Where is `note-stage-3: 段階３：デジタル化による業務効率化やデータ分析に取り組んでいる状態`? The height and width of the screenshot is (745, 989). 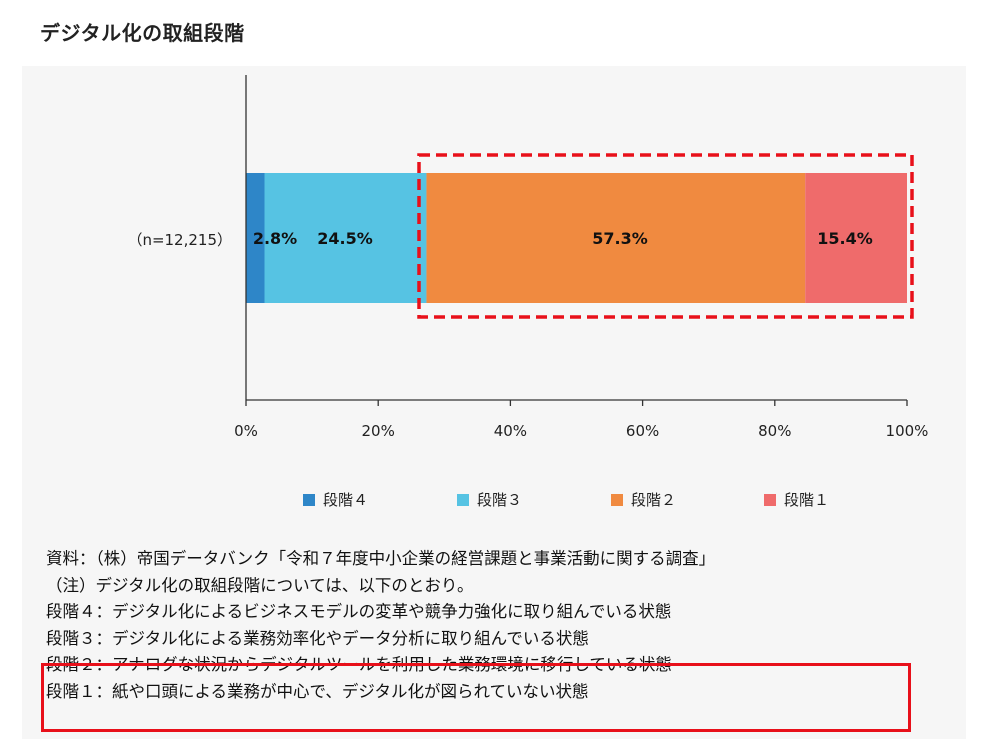 note-stage-3: 段階３：デジタル化による業務効率化やデータ分析に取り組んでいる状態 is located at coordinates (317, 638).